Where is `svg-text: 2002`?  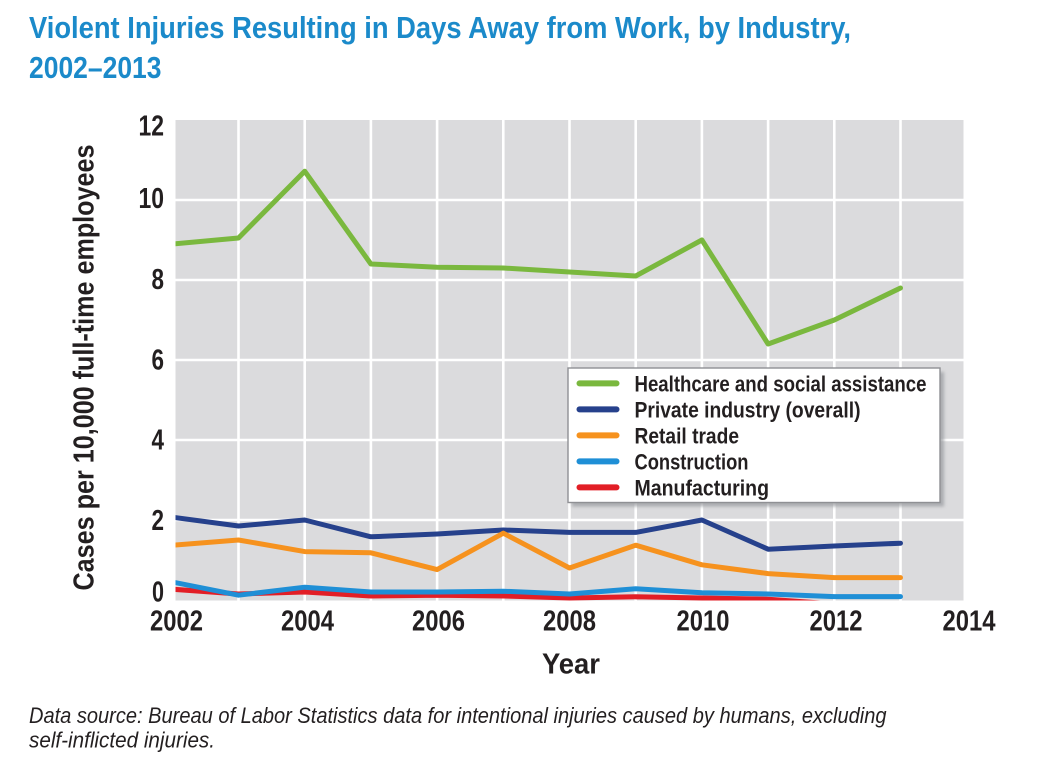 svg-text: 2002 is located at coordinates (176, 622).